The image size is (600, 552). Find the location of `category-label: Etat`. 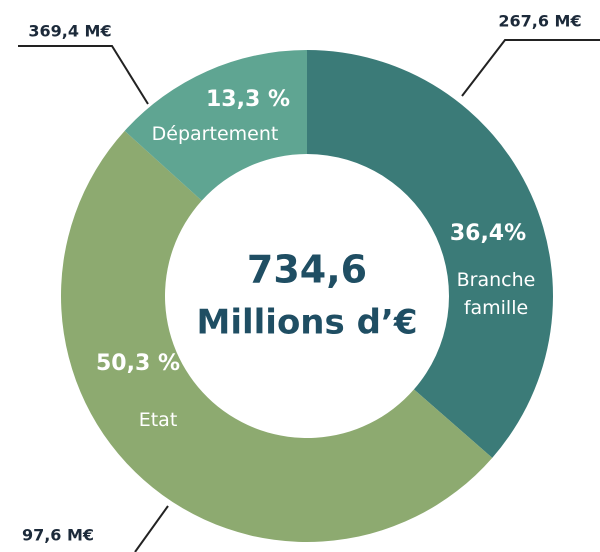

category-label: Etat is located at coordinates (158, 420).